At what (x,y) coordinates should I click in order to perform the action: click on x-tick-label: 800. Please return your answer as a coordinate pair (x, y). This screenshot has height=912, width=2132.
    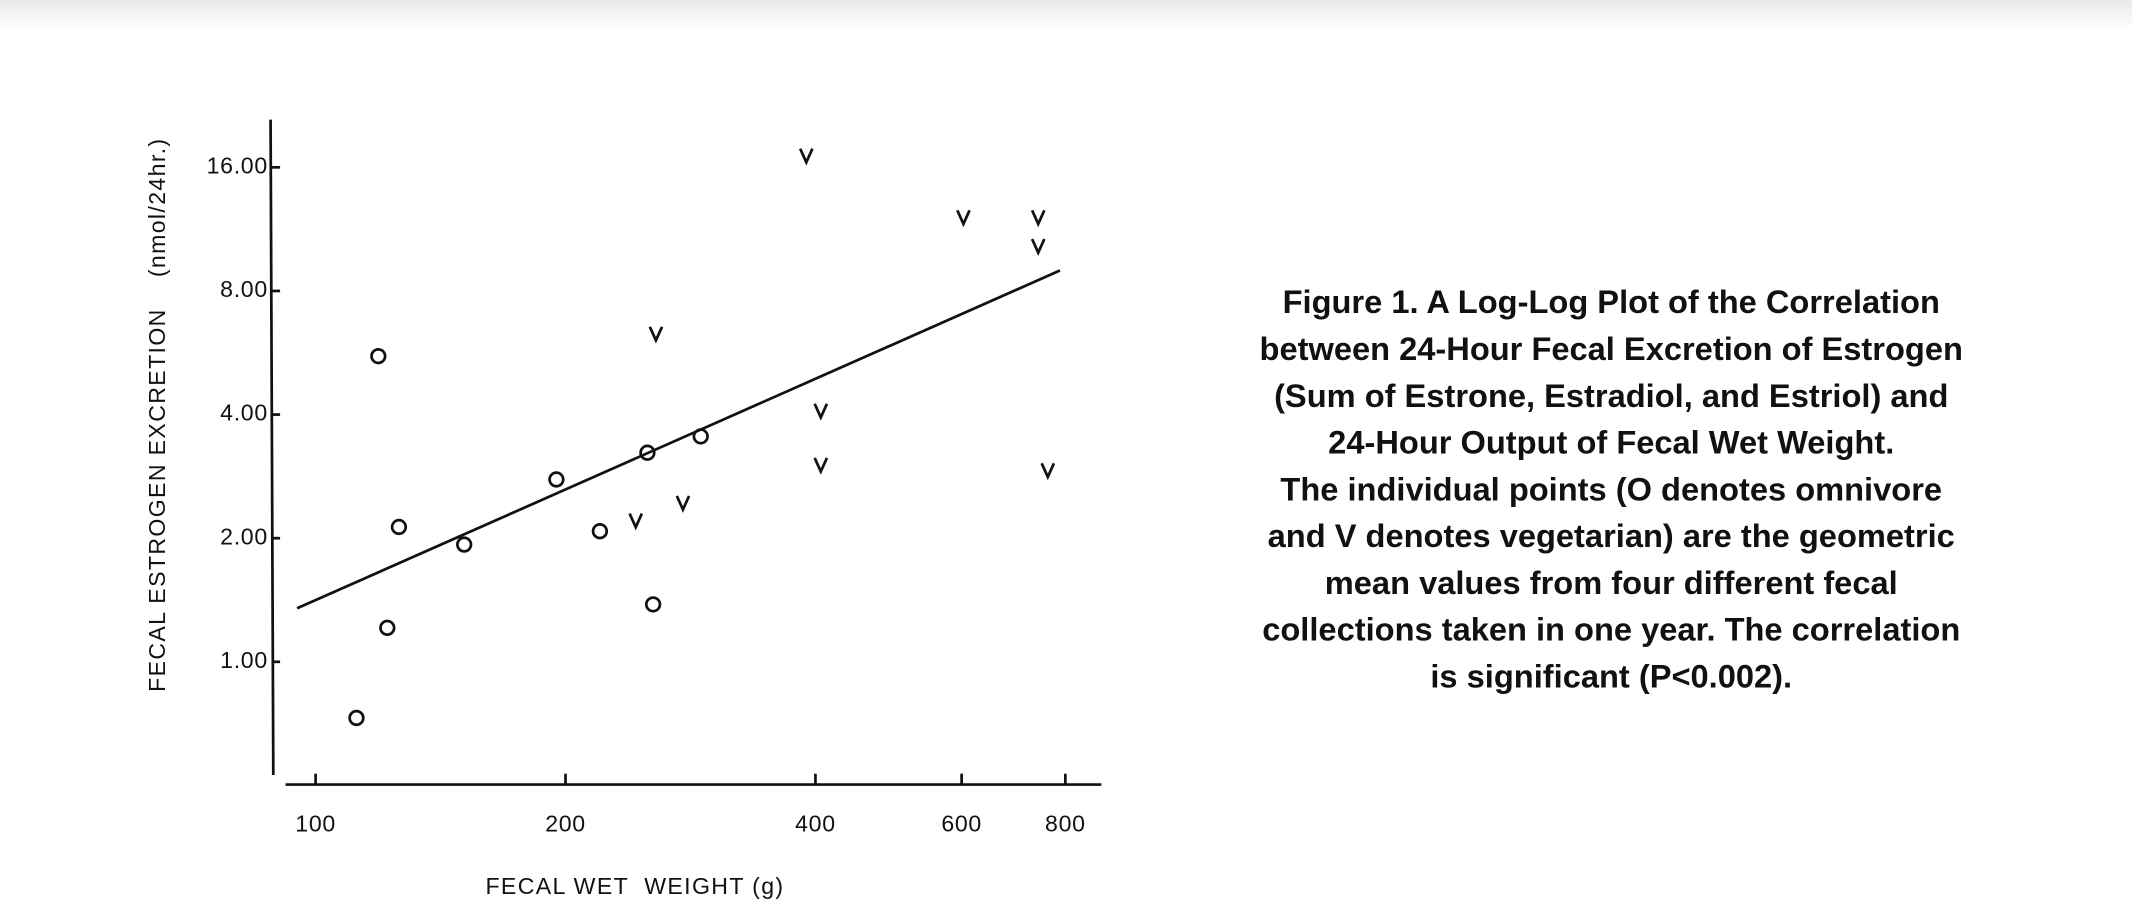
    Looking at the image, I should click on (1065, 823).